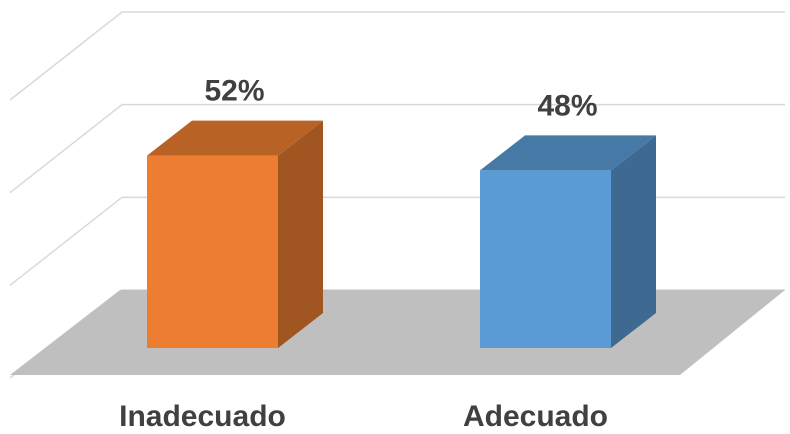 This screenshot has width=790, height=434. What do you see at coordinates (567, 105) in the screenshot?
I see `data-label: 48%` at bounding box center [567, 105].